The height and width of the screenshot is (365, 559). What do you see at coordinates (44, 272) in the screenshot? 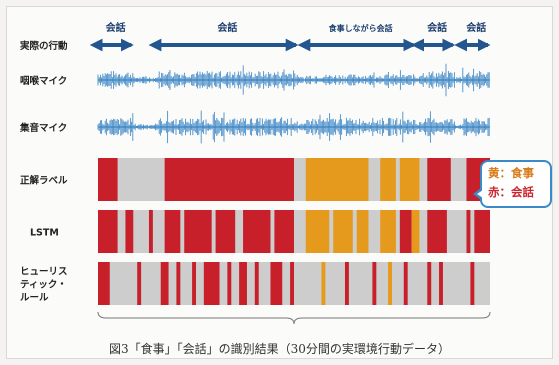
I see `row-label-track-2-line: ヒューリス` at bounding box center [44, 272].